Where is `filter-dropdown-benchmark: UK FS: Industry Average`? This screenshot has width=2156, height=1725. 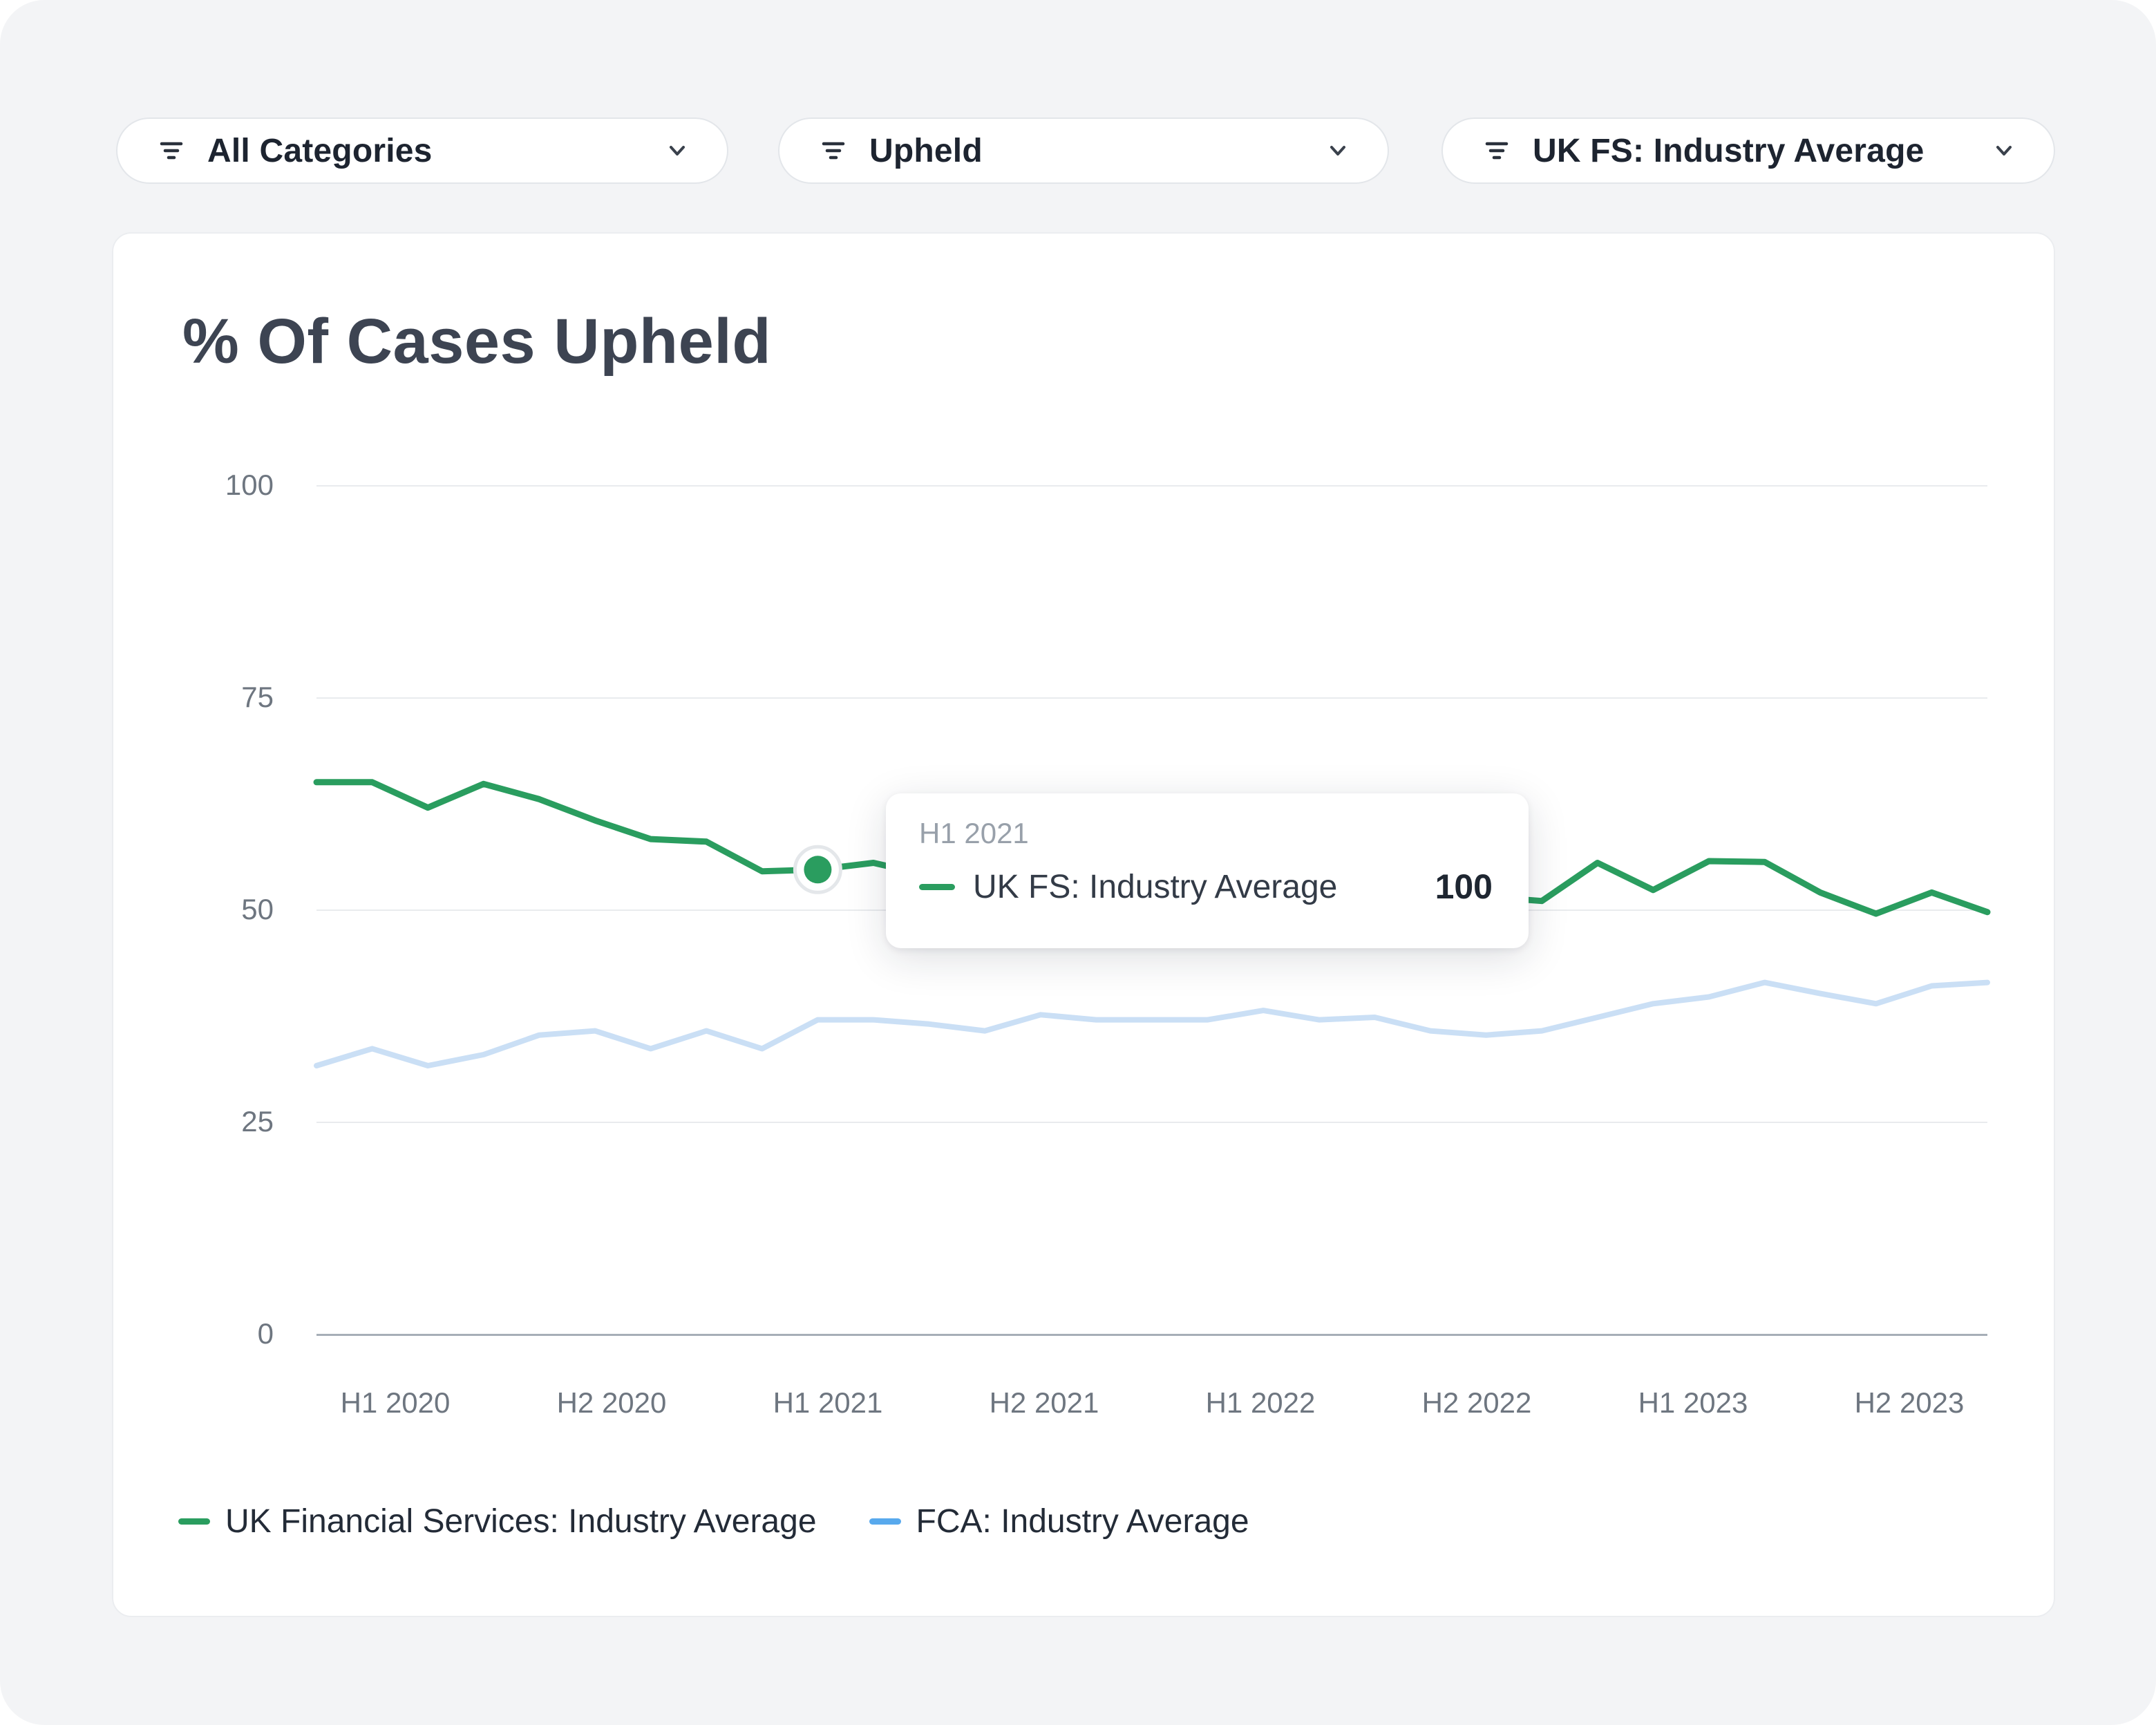
filter-dropdown-benchmark: UK FS: Industry Average is located at coordinates (1748, 150).